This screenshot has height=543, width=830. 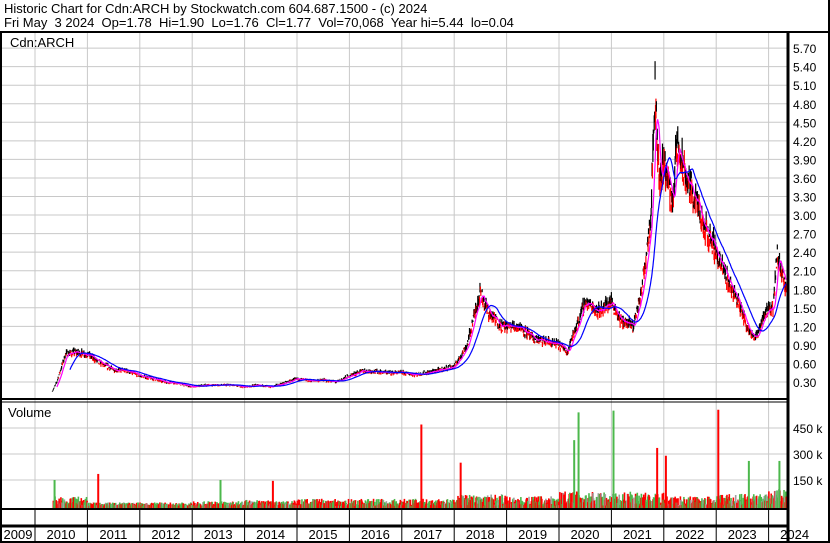 What do you see at coordinates (805, 160) in the screenshot?
I see `price-tick-label: 3.90` at bounding box center [805, 160].